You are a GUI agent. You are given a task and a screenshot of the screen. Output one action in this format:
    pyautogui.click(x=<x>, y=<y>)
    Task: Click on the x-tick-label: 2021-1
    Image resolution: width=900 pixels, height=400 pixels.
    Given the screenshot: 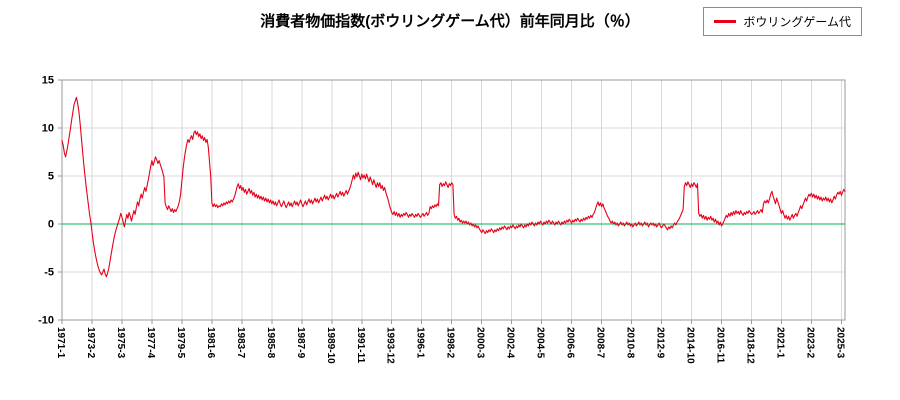 What is the action you would take?
    pyautogui.click(x=779, y=343)
    